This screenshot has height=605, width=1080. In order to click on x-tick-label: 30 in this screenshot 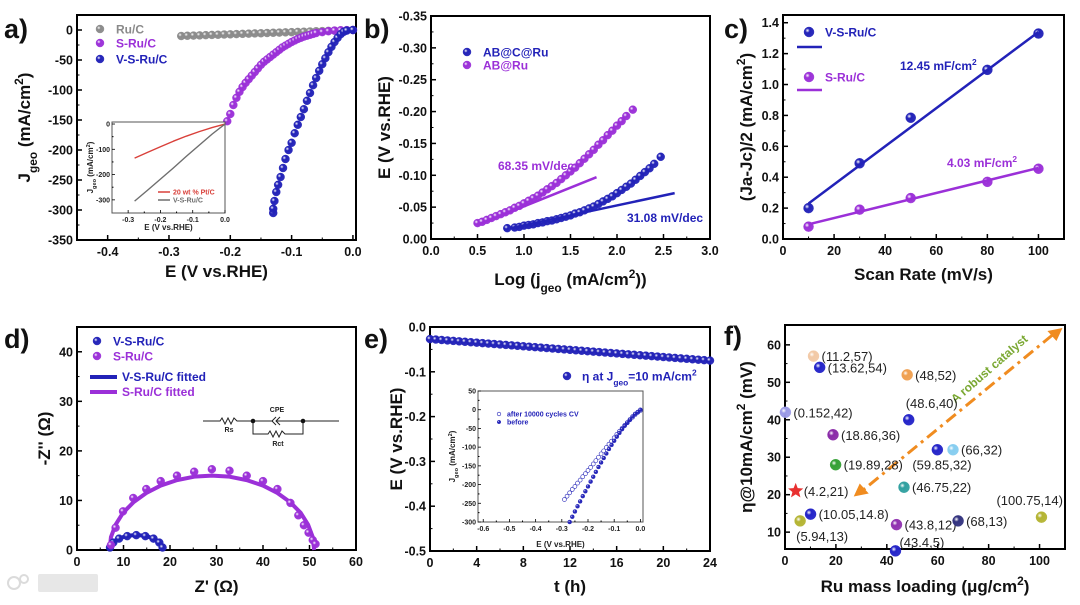, I will do `click(217, 562)`.